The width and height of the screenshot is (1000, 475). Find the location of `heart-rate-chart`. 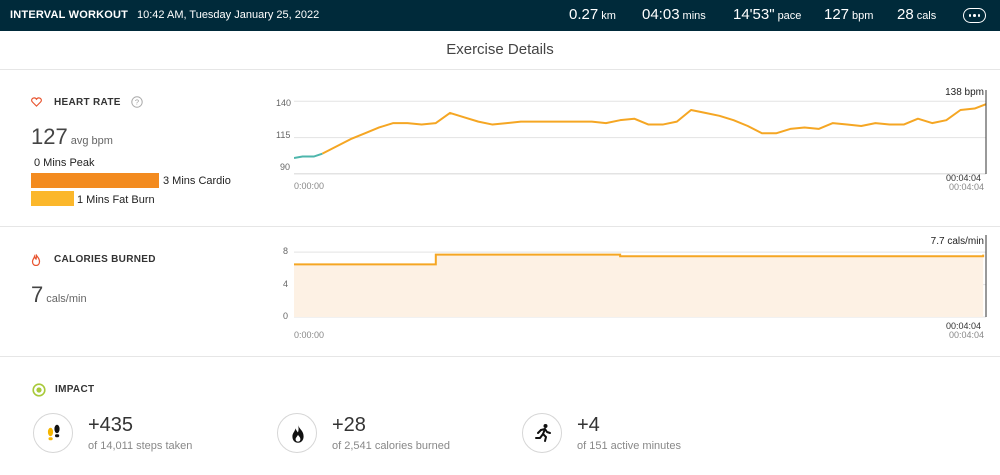

heart-rate-chart is located at coordinates (641, 133).